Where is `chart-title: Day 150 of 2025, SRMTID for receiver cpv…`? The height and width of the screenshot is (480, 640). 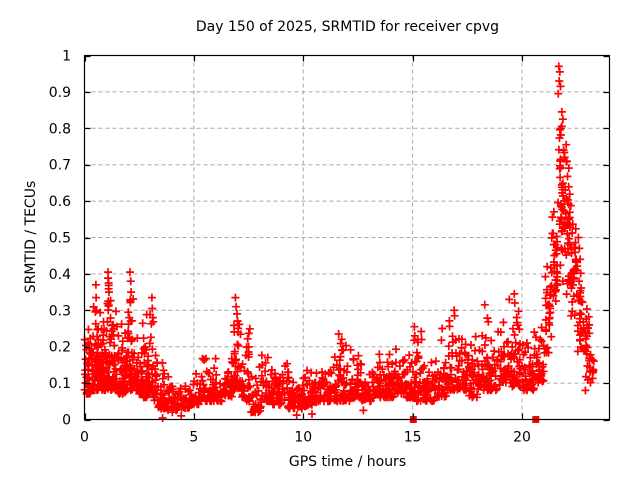 chart-title: Day 150 of 2025, SRMTID for receiver cpv… is located at coordinates (347, 27).